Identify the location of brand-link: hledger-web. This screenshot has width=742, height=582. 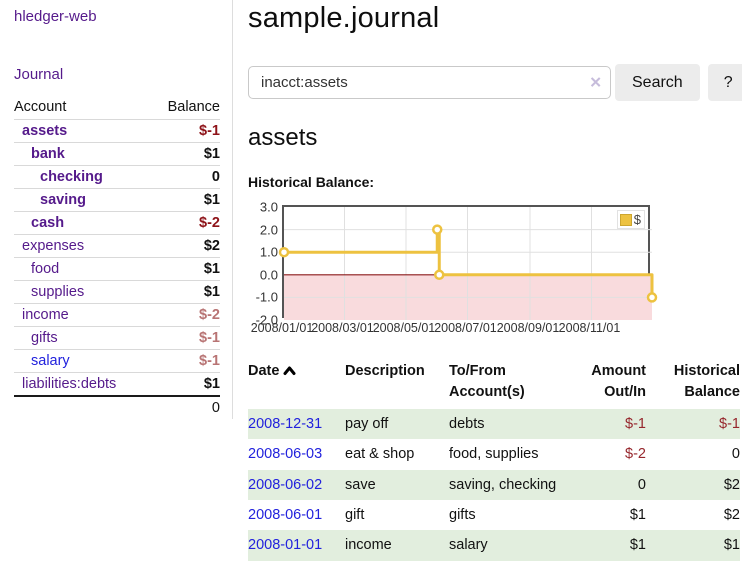
(55, 16).